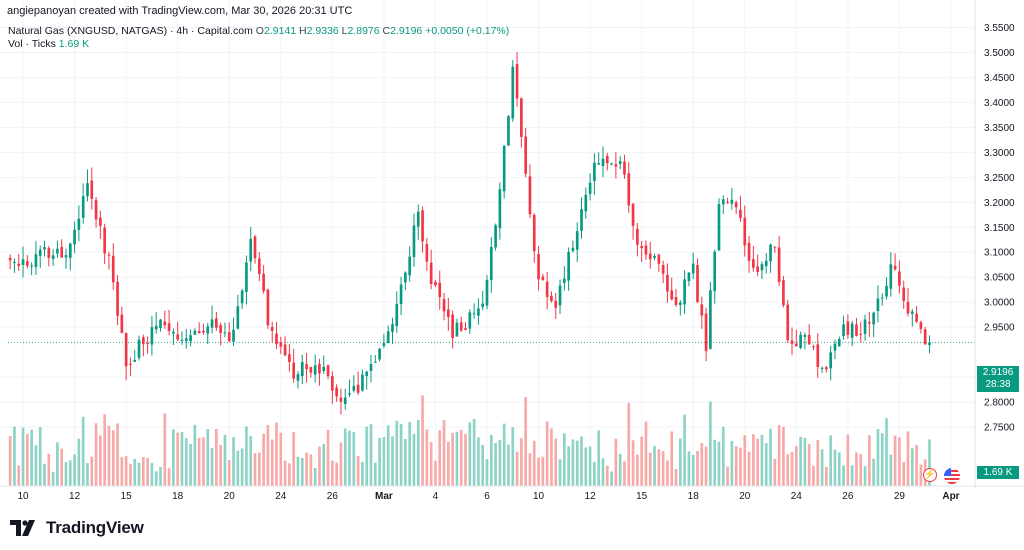 The width and height of the screenshot is (1024, 550). Describe the element at coordinates (999, 103) in the screenshot. I see `price-tick-label: 3.4000` at that location.